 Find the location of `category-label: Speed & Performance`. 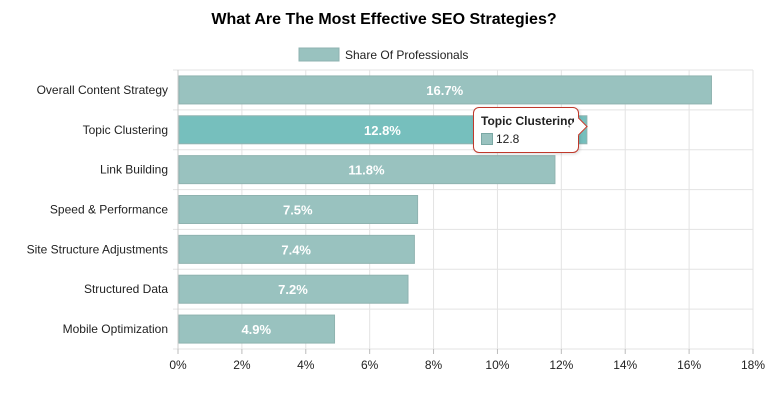

category-label: Speed & Performance is located at coordinates (109, 210).